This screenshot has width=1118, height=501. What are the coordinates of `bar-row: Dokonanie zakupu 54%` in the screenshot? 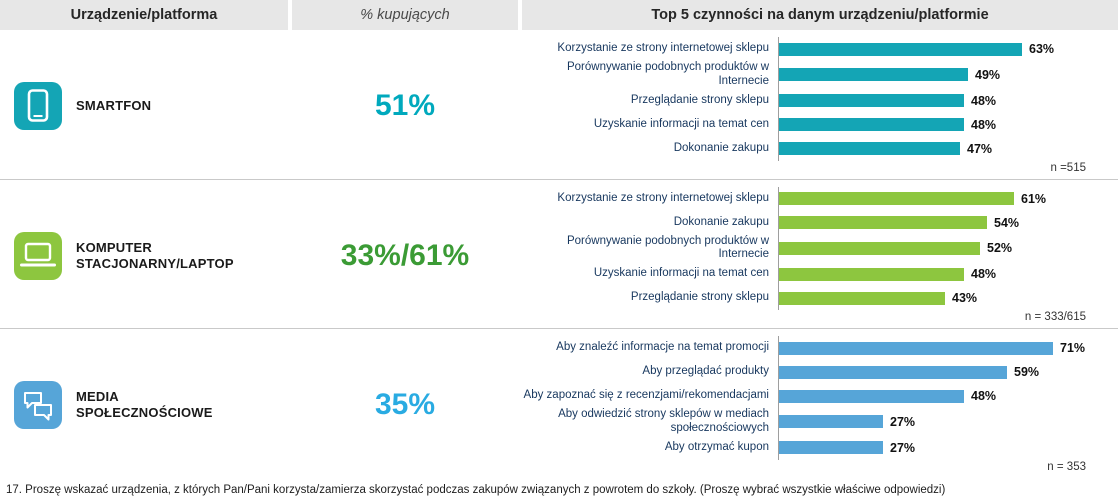 It's located at (819, 222).